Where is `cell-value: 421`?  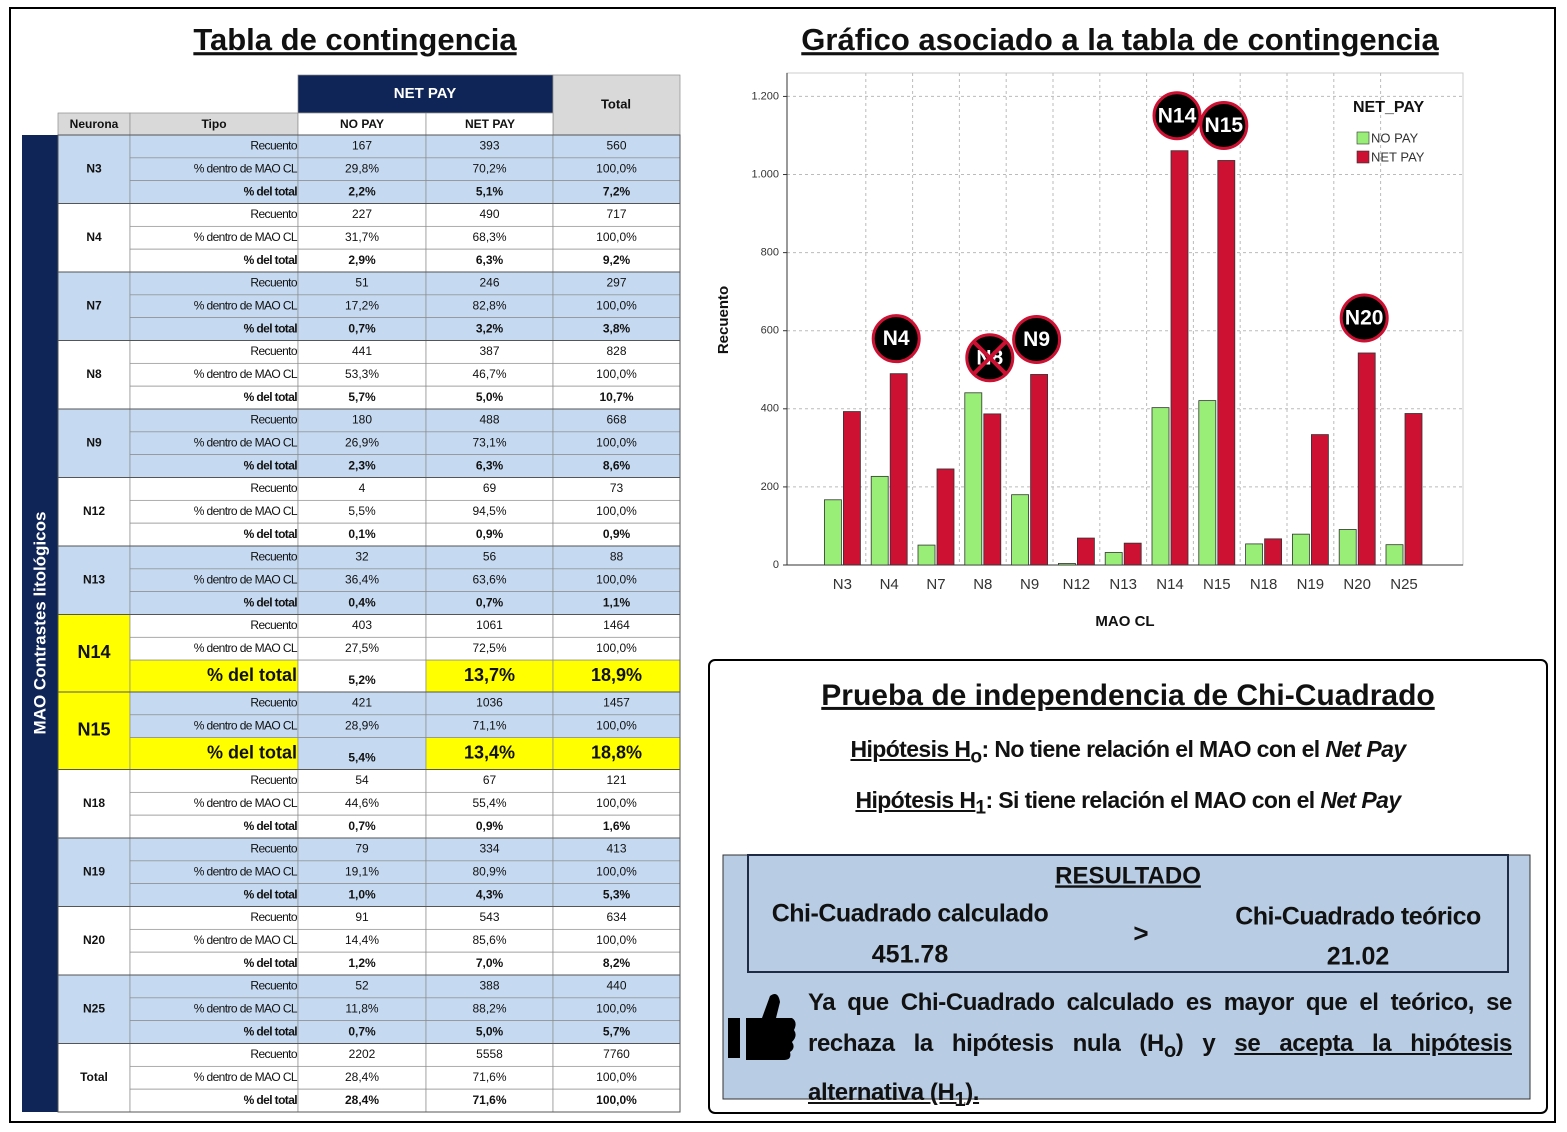 cell-value: 421 is located at coordinates (362, 703).